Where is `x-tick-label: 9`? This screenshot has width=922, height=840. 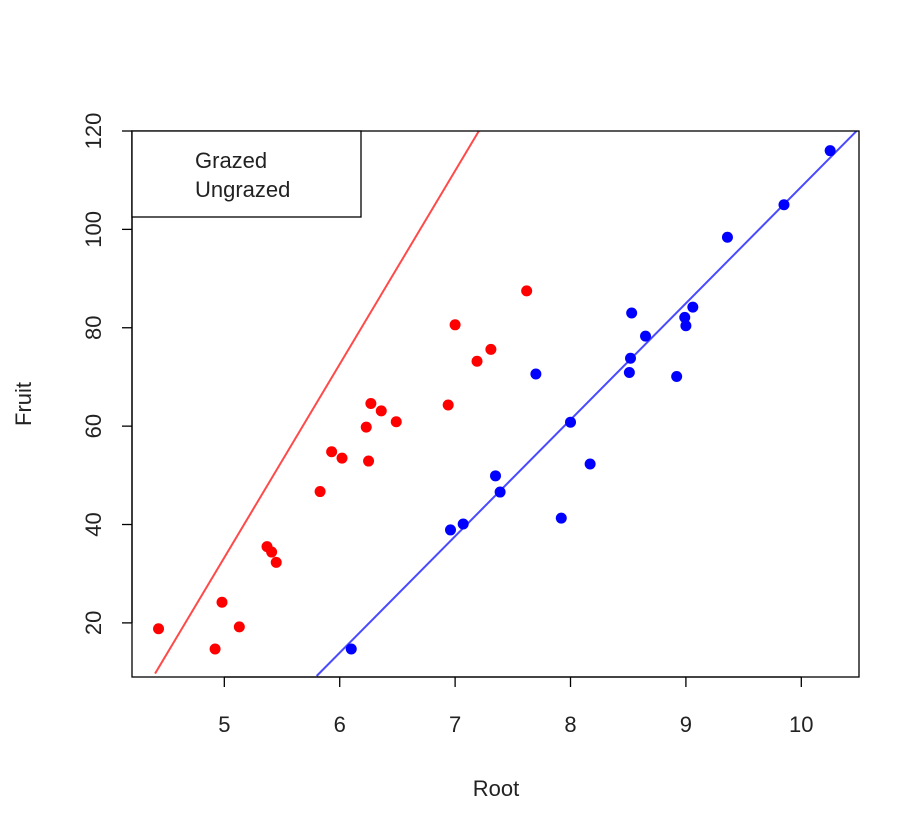
x-tick-label: 9 is located at coordinates (686, 724).